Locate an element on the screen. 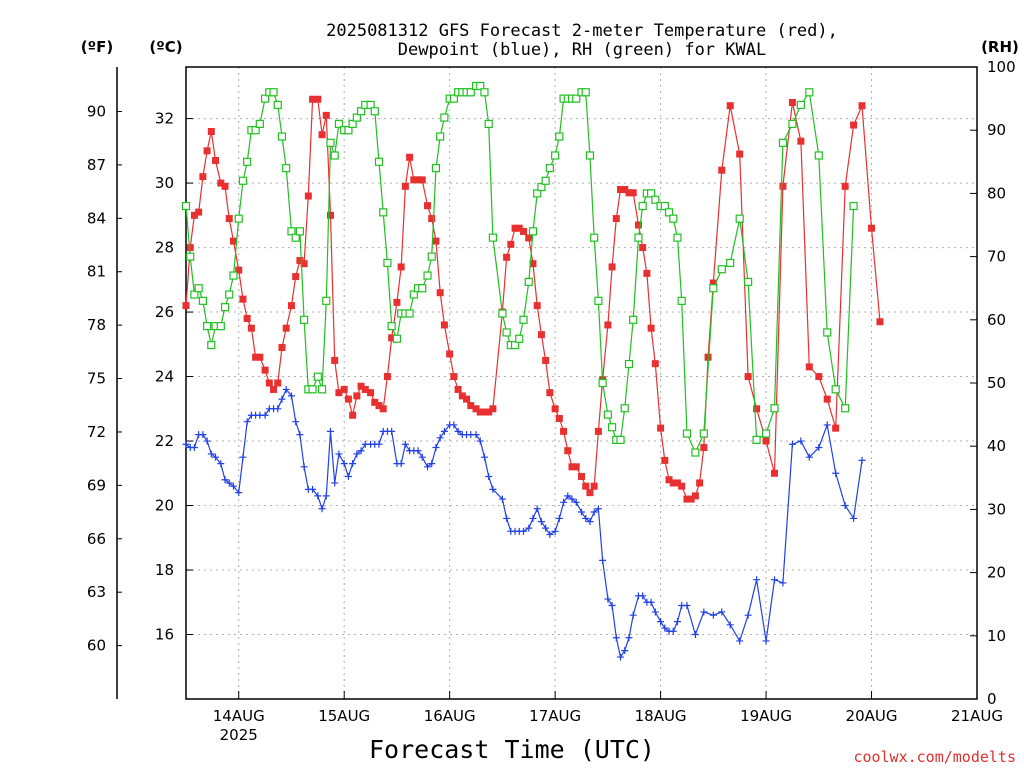 The width and height of the screenshot is (1024, 768). f-tick-label: 63 is located at coordinates (96, 592).